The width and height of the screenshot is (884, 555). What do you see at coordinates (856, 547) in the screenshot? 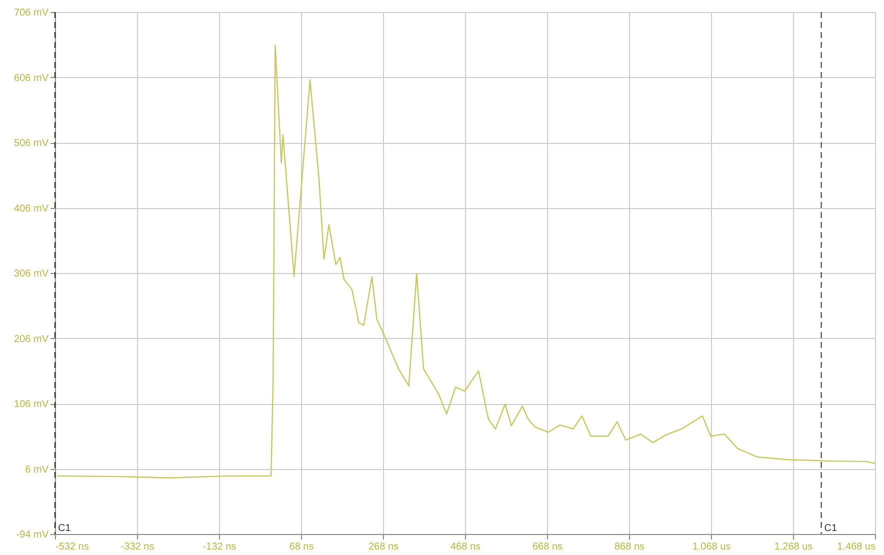
I see `x-tick-label: 1.468 us` at bounding box center [856, 547].